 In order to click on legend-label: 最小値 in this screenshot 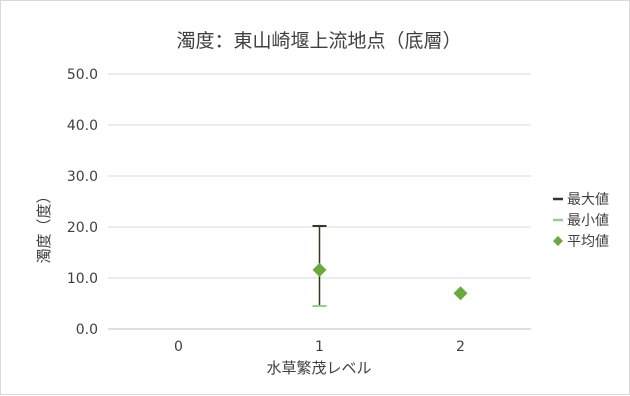, I will do `click(588, 221)`.